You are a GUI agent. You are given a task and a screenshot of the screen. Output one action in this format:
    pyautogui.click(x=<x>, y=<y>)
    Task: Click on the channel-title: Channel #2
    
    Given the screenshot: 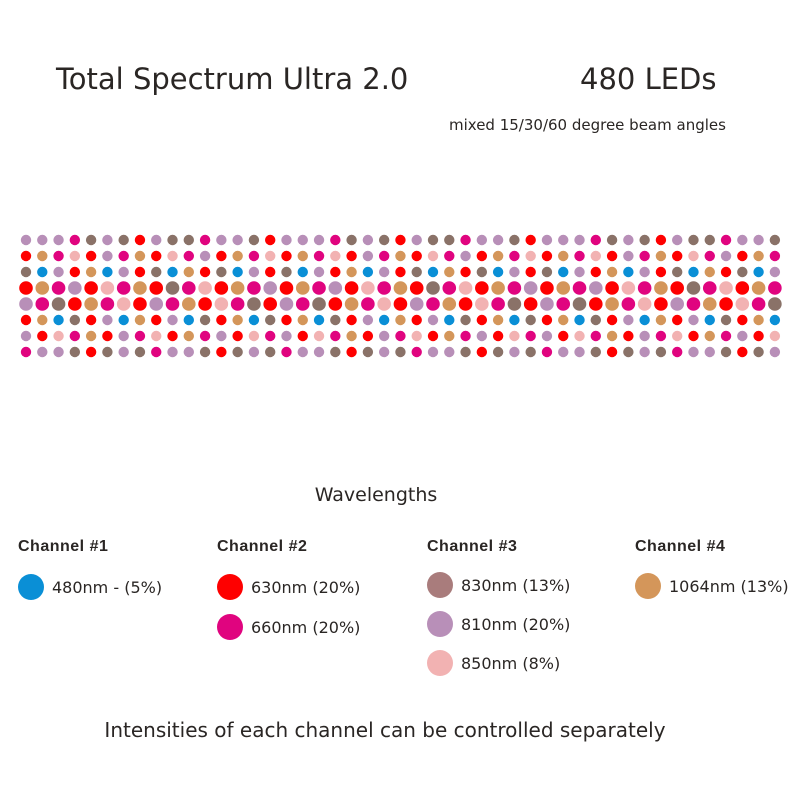 What is the action you would take?
    pyautogui.click(x=262, y=546)
    